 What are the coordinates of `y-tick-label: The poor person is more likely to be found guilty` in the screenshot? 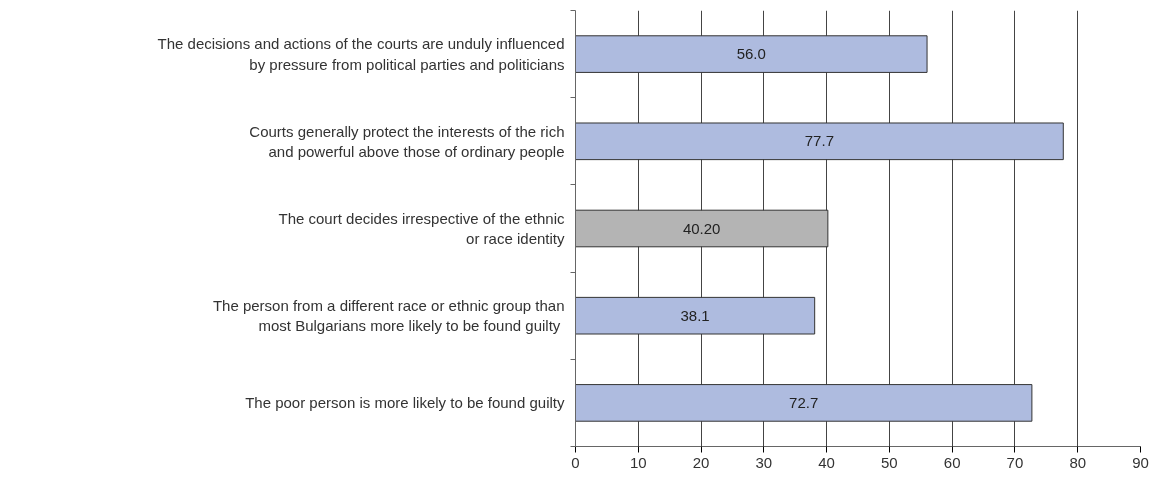 It's located at (405, 403).